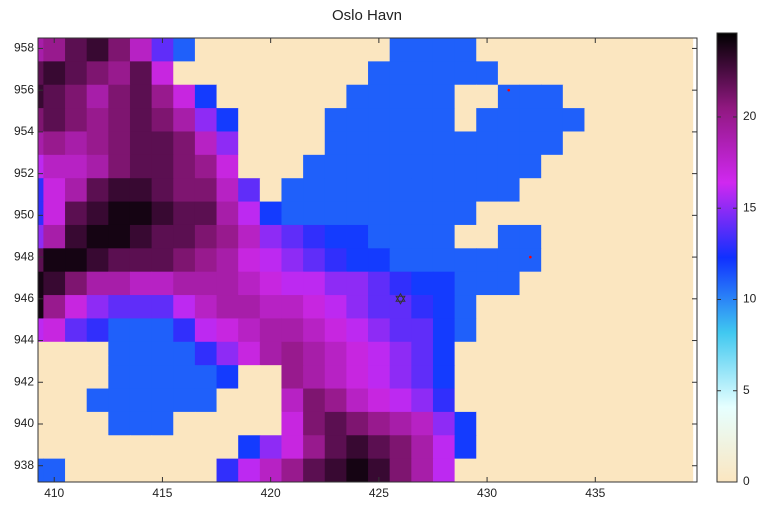  What do you see at coordinates (487, 493) in the screenshot?
I see `x-tick-label: 430` at bounding box center [487, 493].